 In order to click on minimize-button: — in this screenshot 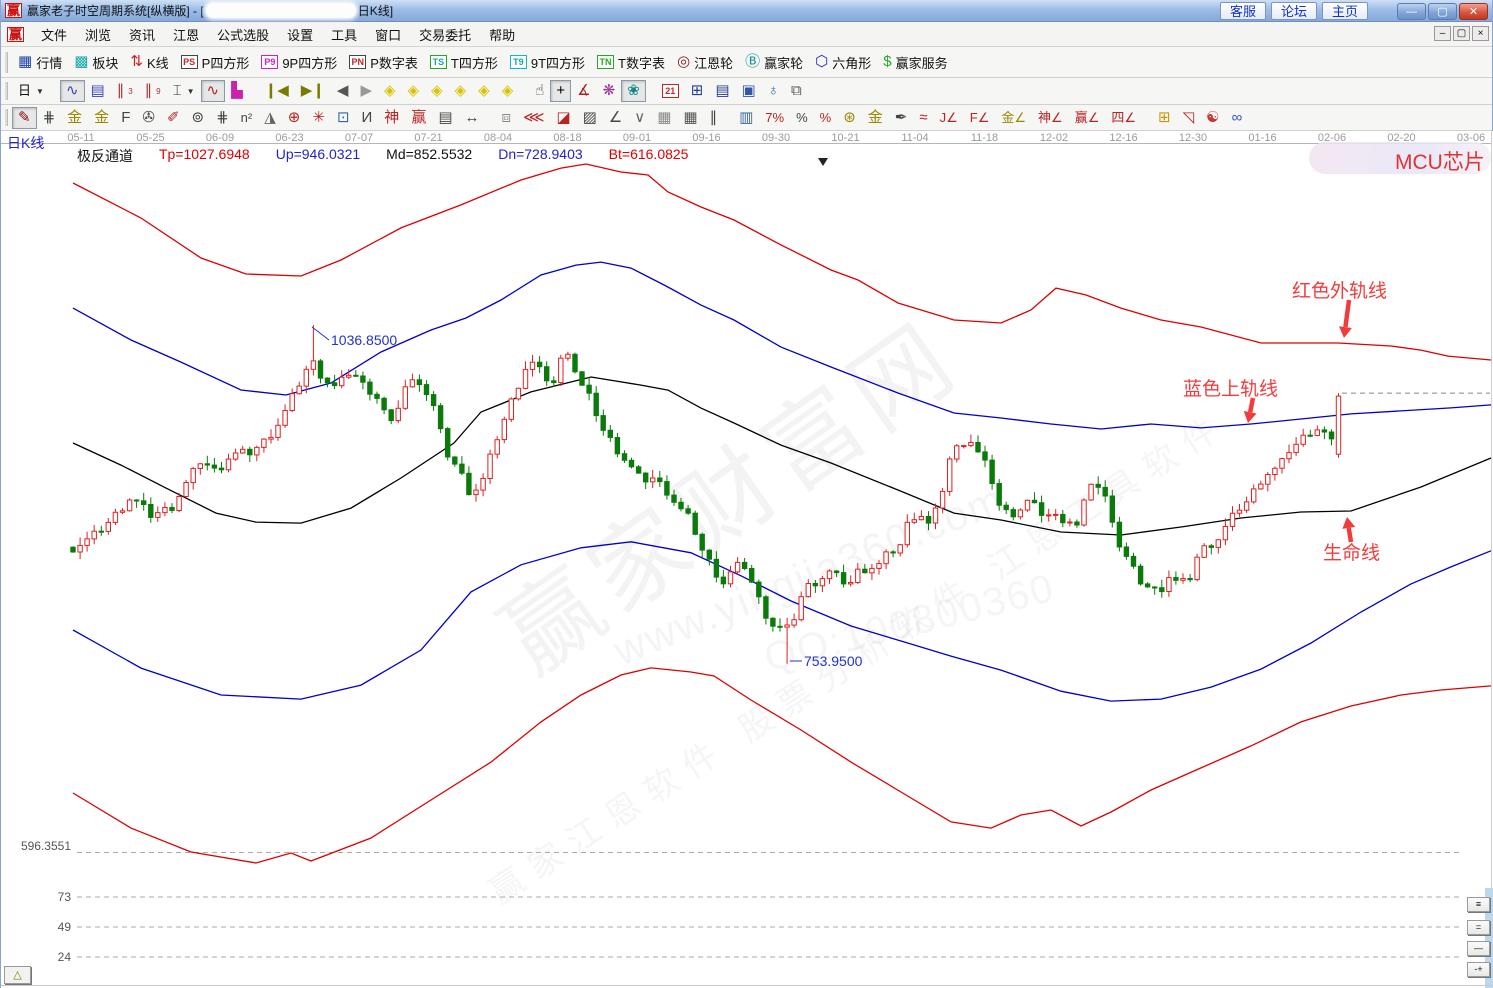, I will do `click(1411, 11)`.